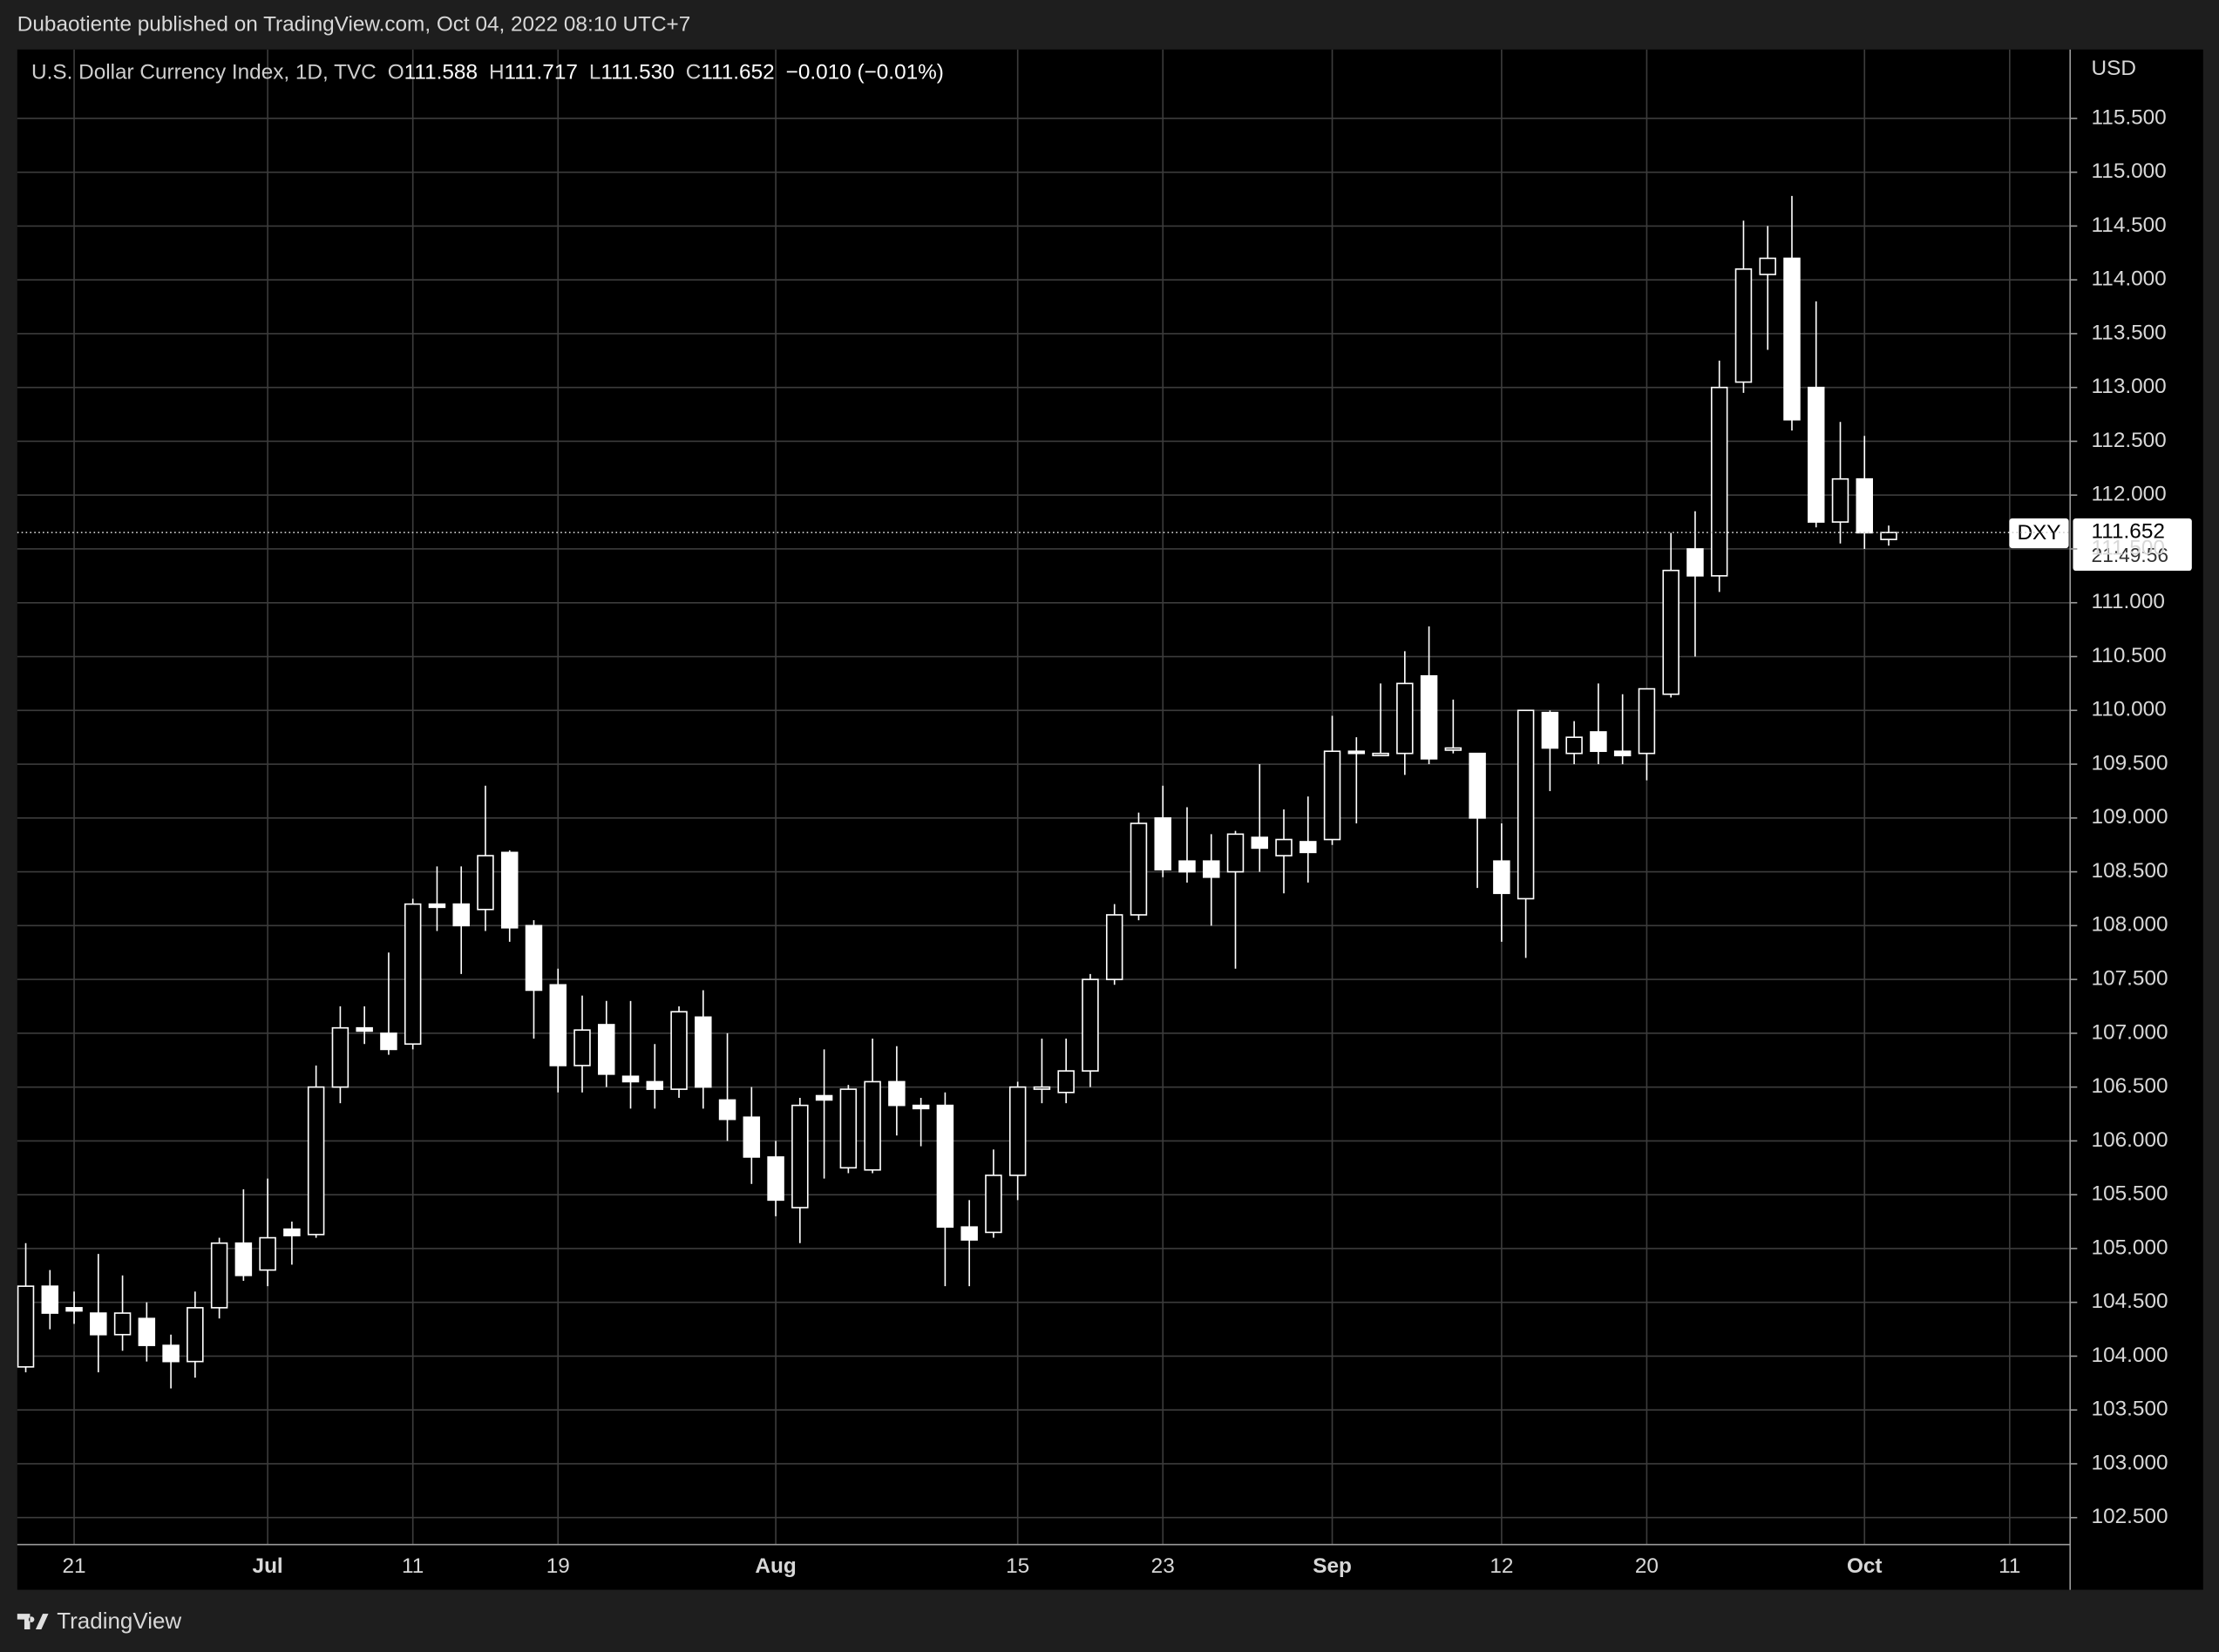  Describe the element at coordinates (1163, 1566) in the screenshot. I see `x-tick-label: 23` at that location.